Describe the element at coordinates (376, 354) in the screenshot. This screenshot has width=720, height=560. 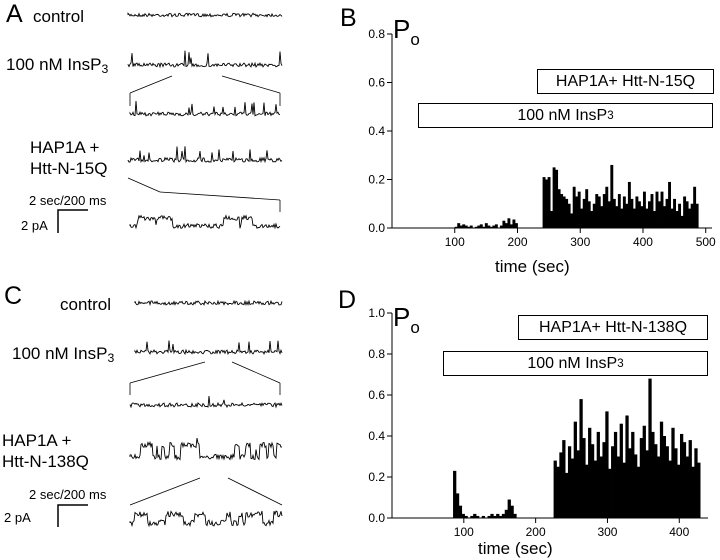
I see `y-tick-label-d: 0.8` at that location.